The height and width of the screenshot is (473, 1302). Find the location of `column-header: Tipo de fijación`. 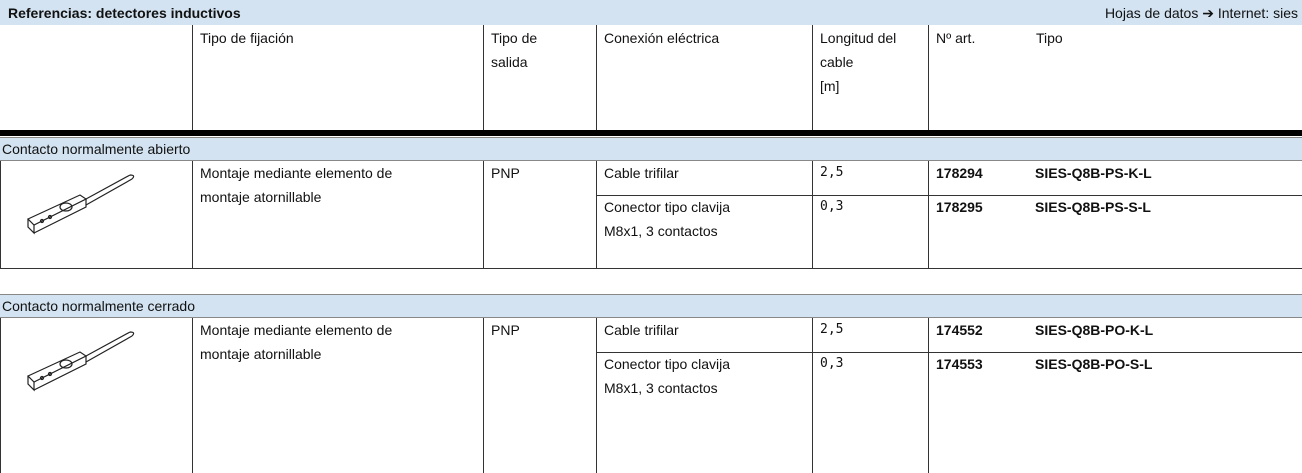

column-header: Tipo de fijación is located at coordinates (247, 38).